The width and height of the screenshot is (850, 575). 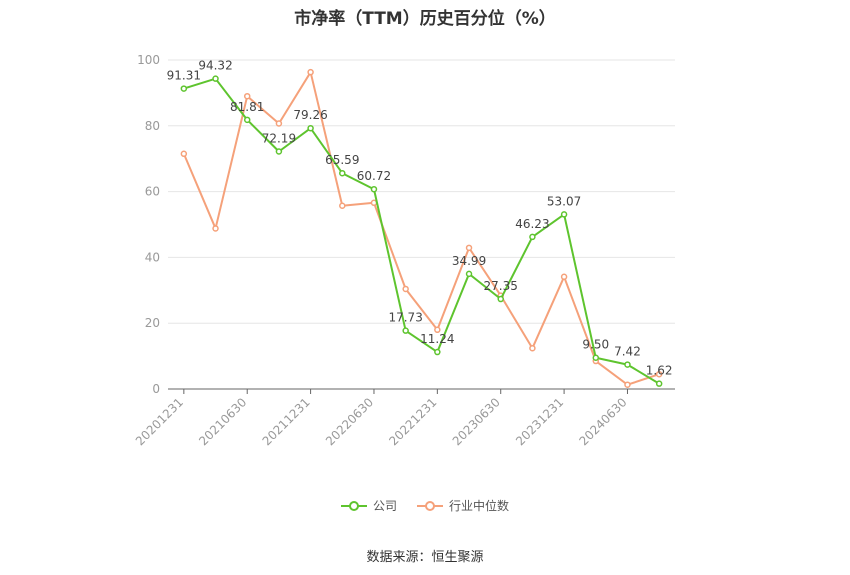 What do you see at coordinates (152, 257) in the screenshot?
I see `y-tick-label: 40` at bounding box center [152, 257].